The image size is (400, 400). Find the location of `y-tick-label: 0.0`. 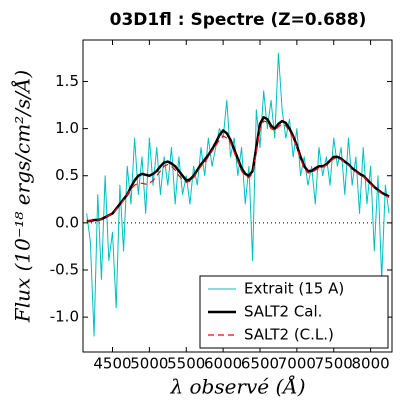

y-tick-label: 0.0 is located at coordinates (67, 222).